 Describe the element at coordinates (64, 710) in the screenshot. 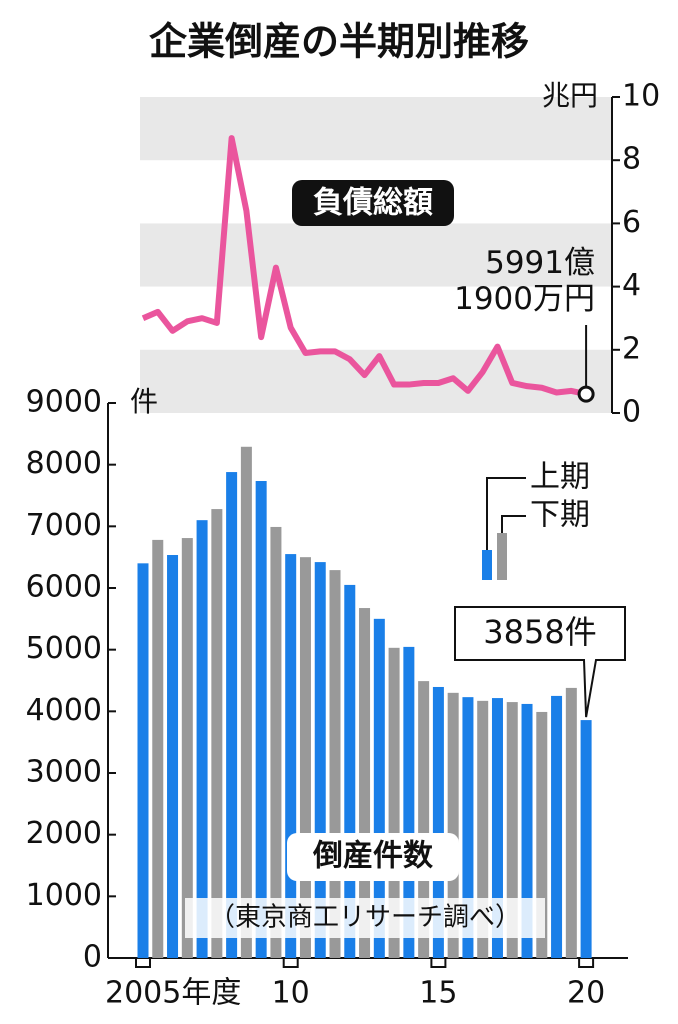

I see `y-tick-label: 4000` at that location.